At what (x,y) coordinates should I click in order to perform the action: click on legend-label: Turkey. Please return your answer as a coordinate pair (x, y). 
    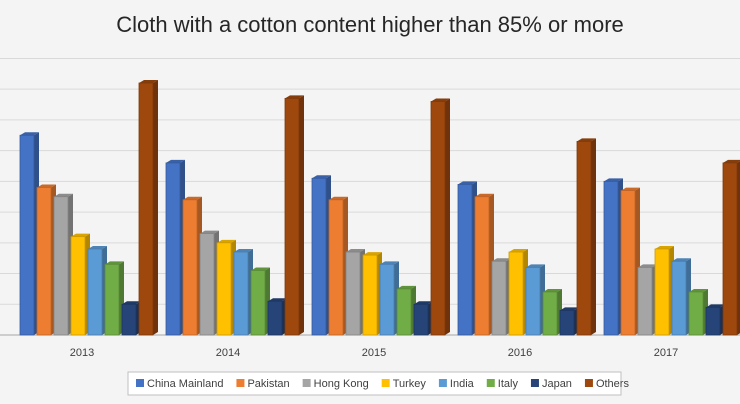
    Looking at the image, I should click on (410, 384).